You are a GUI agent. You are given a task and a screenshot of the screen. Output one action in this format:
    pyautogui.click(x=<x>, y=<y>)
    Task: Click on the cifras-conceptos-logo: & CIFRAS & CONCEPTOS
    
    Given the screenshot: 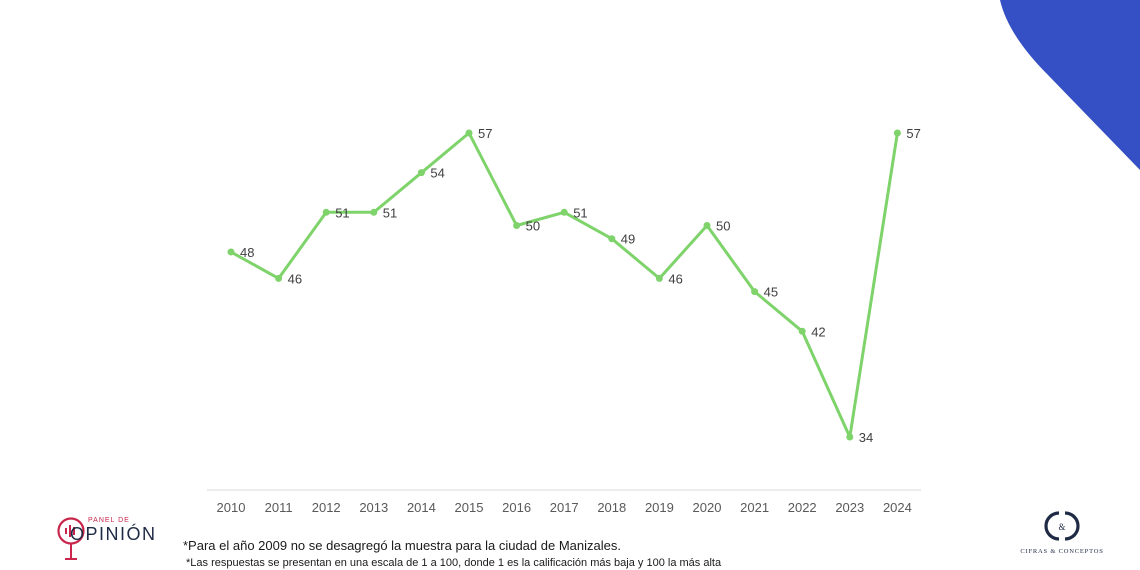 What is the action you would take?
    pyautogui.click(x=1062, y=536)
    